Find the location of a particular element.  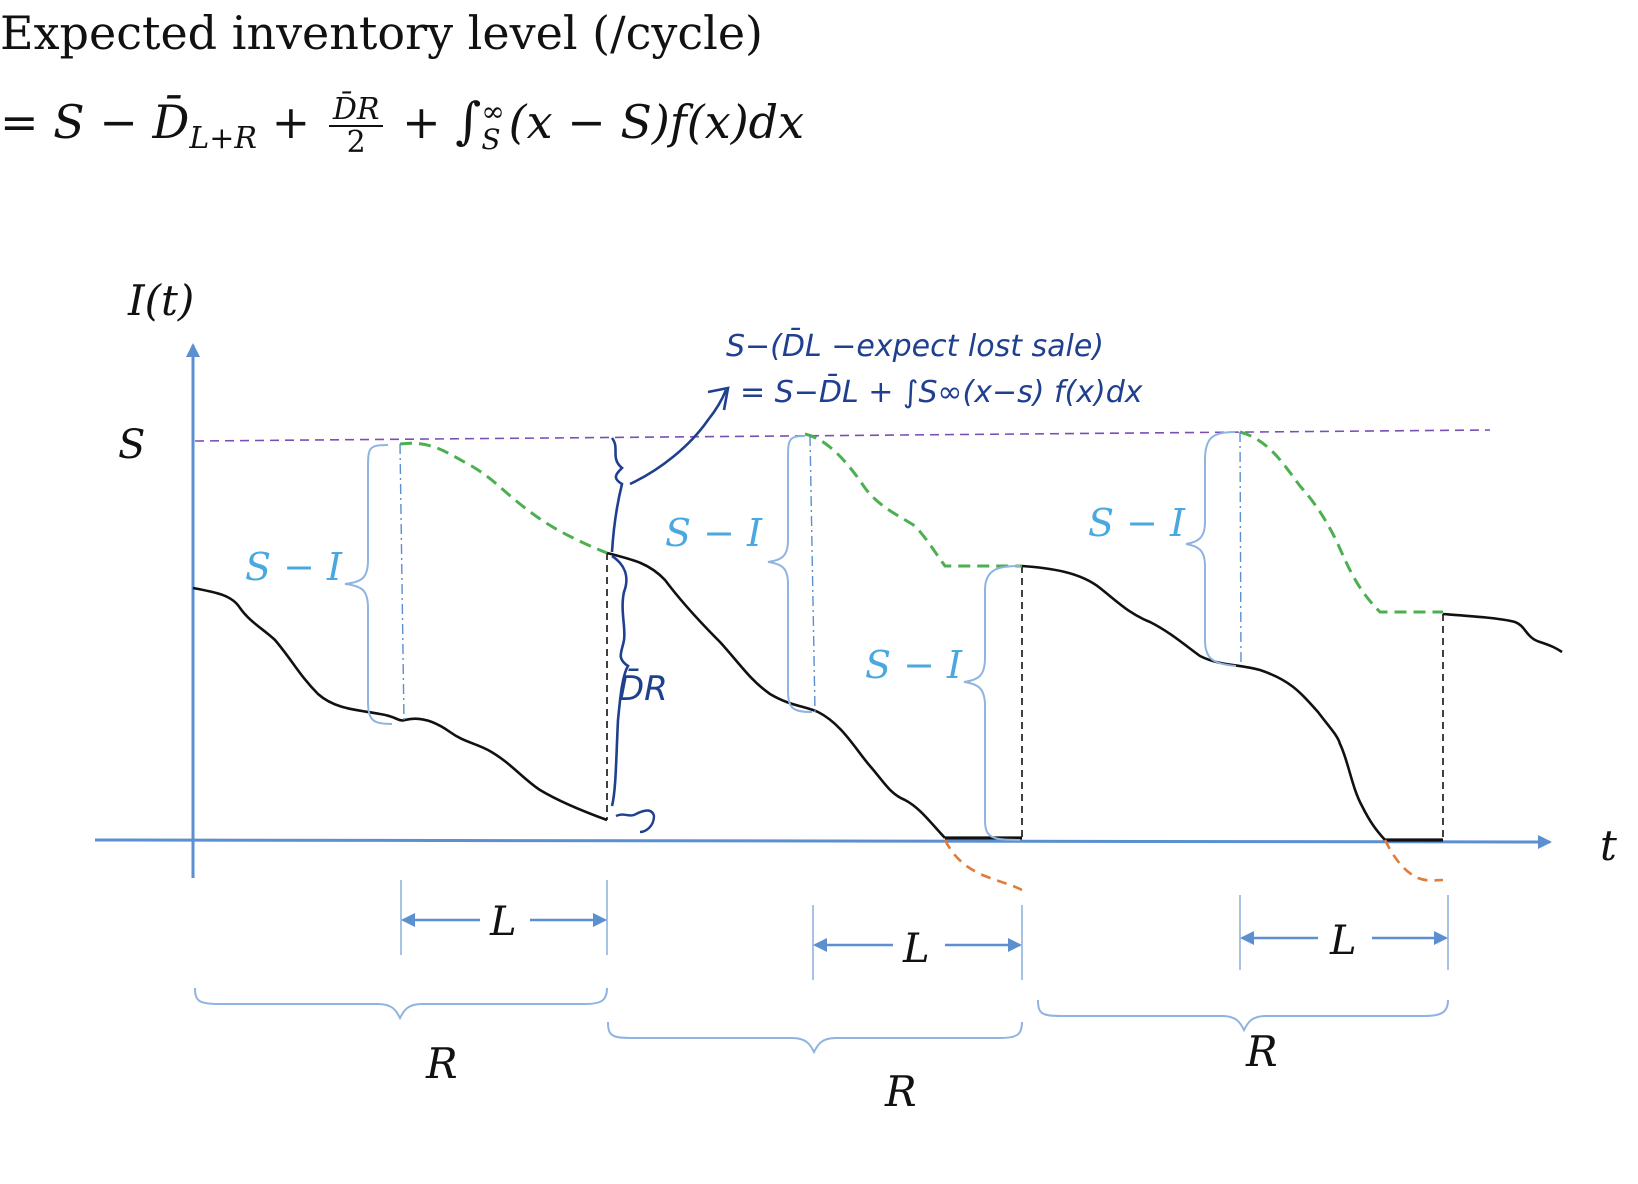

formula-expression: = S − D̄L+R + D̄R 2 + ∫ ∞ S (x − S)f(x)dx is located at coordinates (402, 125).